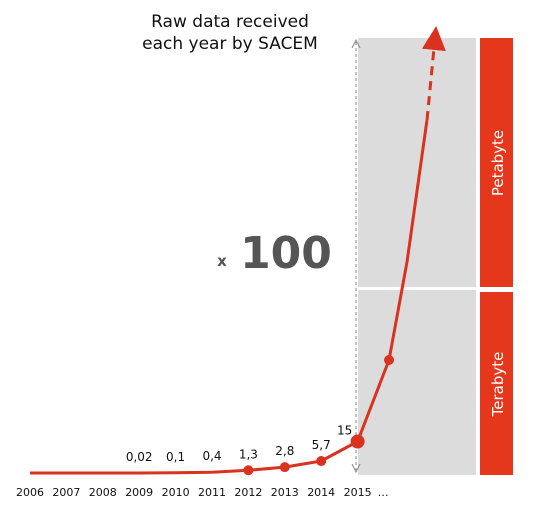 Image resolution: width=545 pixels, height=520 pixels. Describe the element at coordinates (356, 468) in the screenshot. I see `scale-axis-arrow-bottom` at that location.